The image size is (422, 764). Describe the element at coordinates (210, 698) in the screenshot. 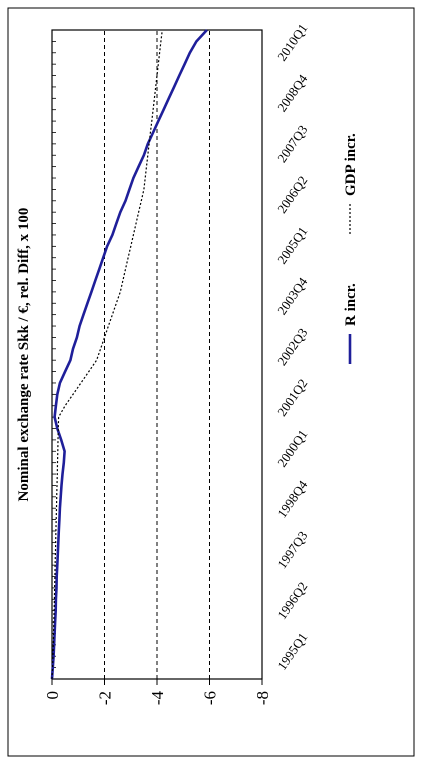

I see `y-tick-label: -6` at that location.